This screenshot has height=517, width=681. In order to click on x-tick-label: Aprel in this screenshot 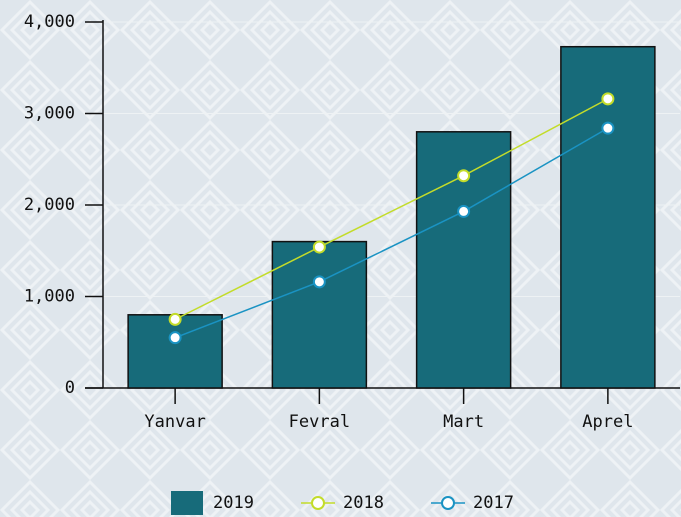, I will do `click(607, 422)`.